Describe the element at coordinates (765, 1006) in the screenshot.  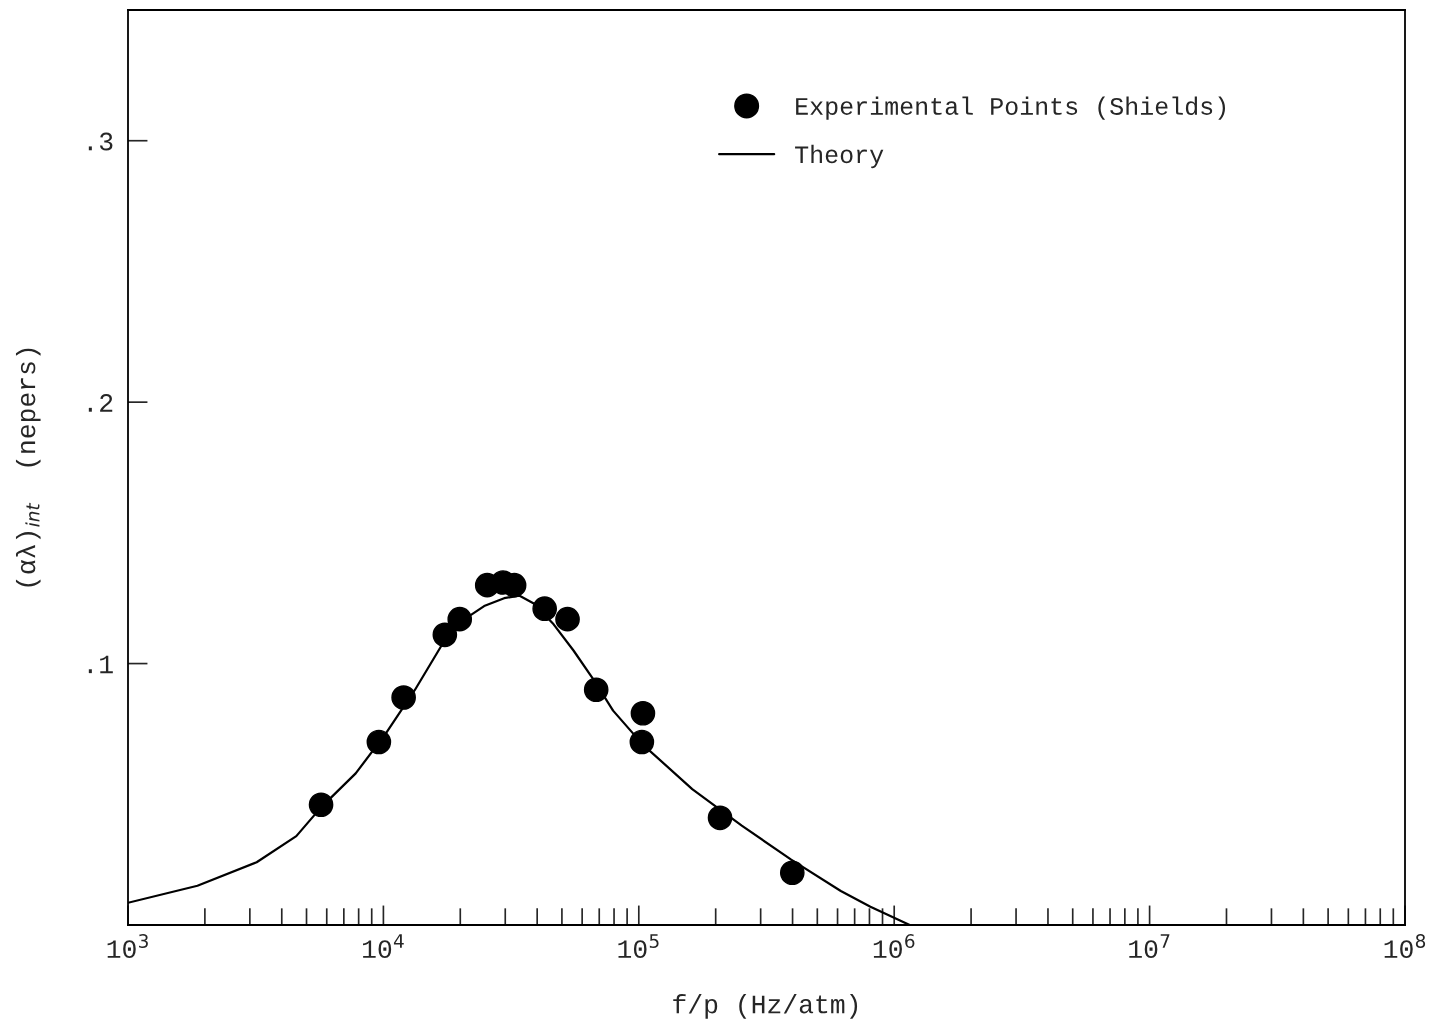
I see `x-axis-title: f/p (Hz/atm)` at that location.